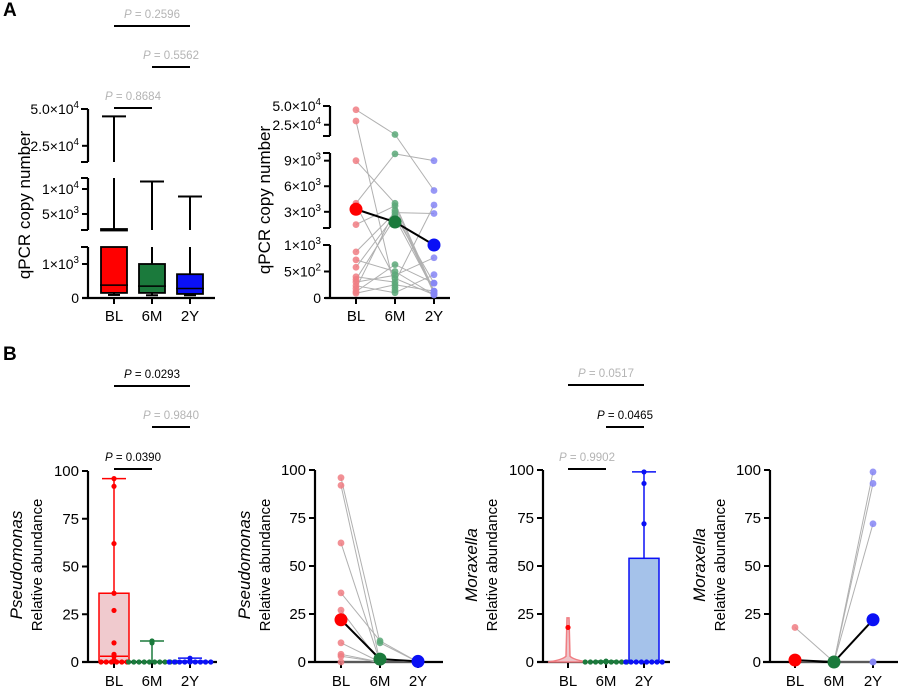  What do you see at coordinates (297, 566) in the screenshot?
I see `y-tick-label-mantissa: 50` at bounding box center [297, 566].